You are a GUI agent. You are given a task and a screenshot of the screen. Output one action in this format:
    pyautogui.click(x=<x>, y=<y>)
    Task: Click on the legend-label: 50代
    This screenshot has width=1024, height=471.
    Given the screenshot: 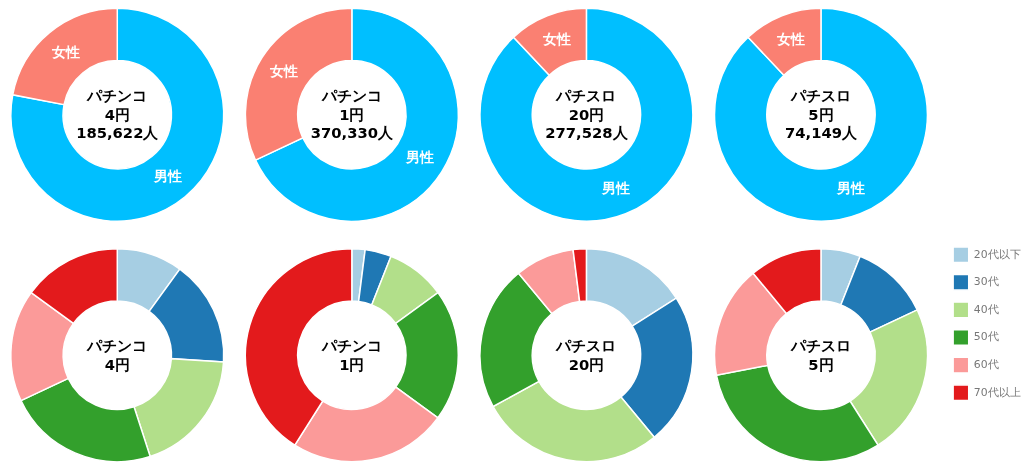 What is the action you would take?
    pyautogui.click(x=986, y=337)
    